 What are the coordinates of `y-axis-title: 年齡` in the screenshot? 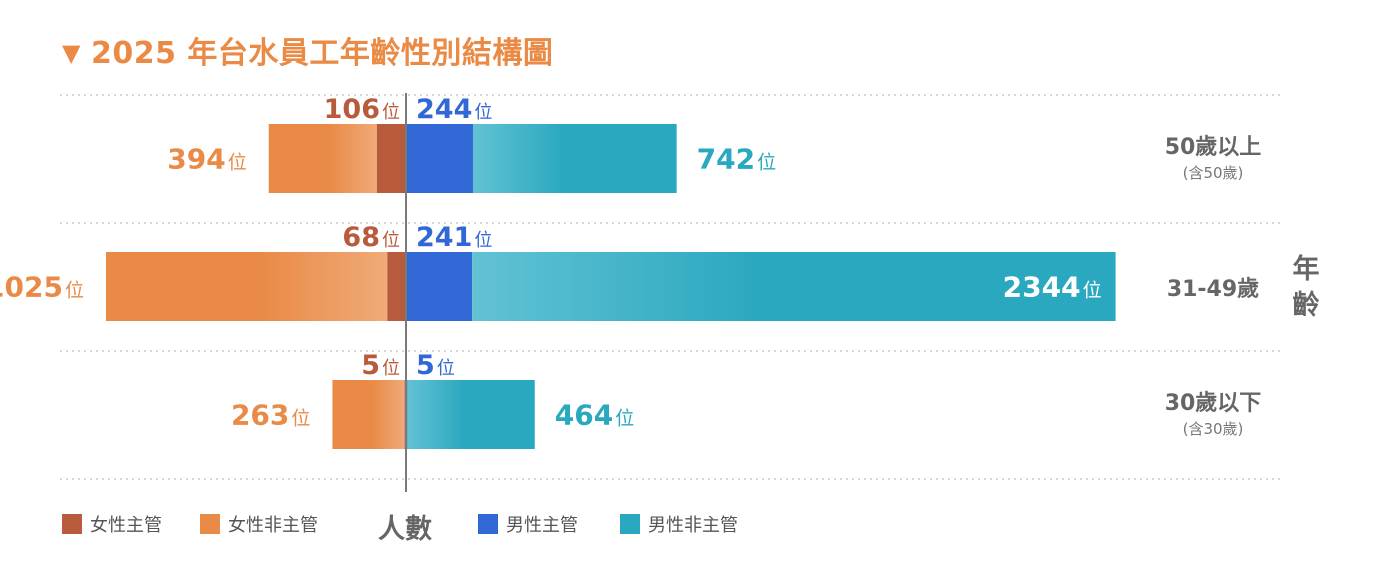 It's located at (1306, 287).